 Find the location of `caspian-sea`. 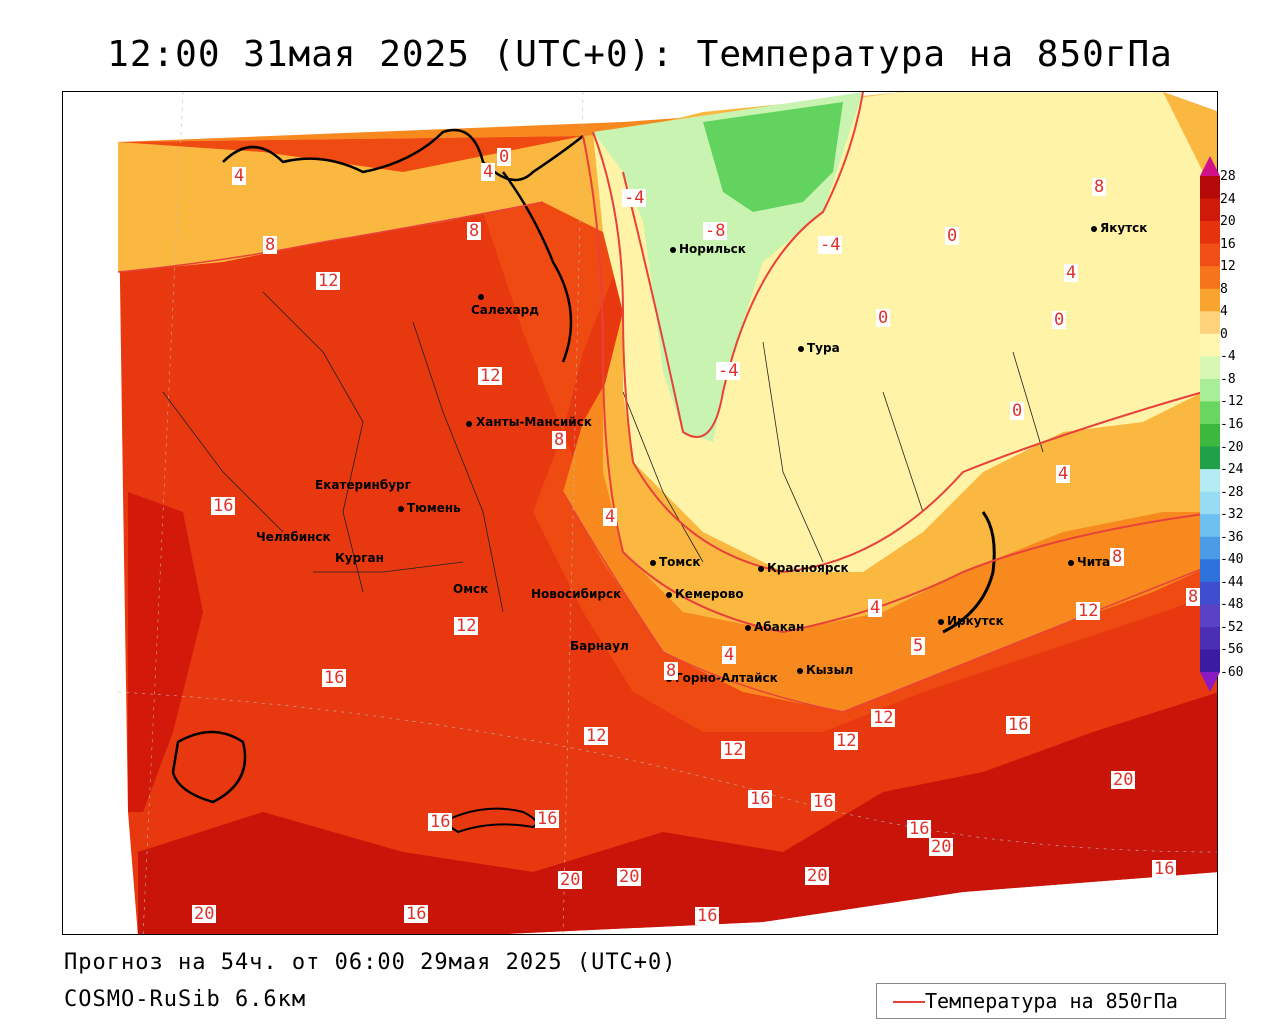

caspian-sea is located at coordinates (209, 767).